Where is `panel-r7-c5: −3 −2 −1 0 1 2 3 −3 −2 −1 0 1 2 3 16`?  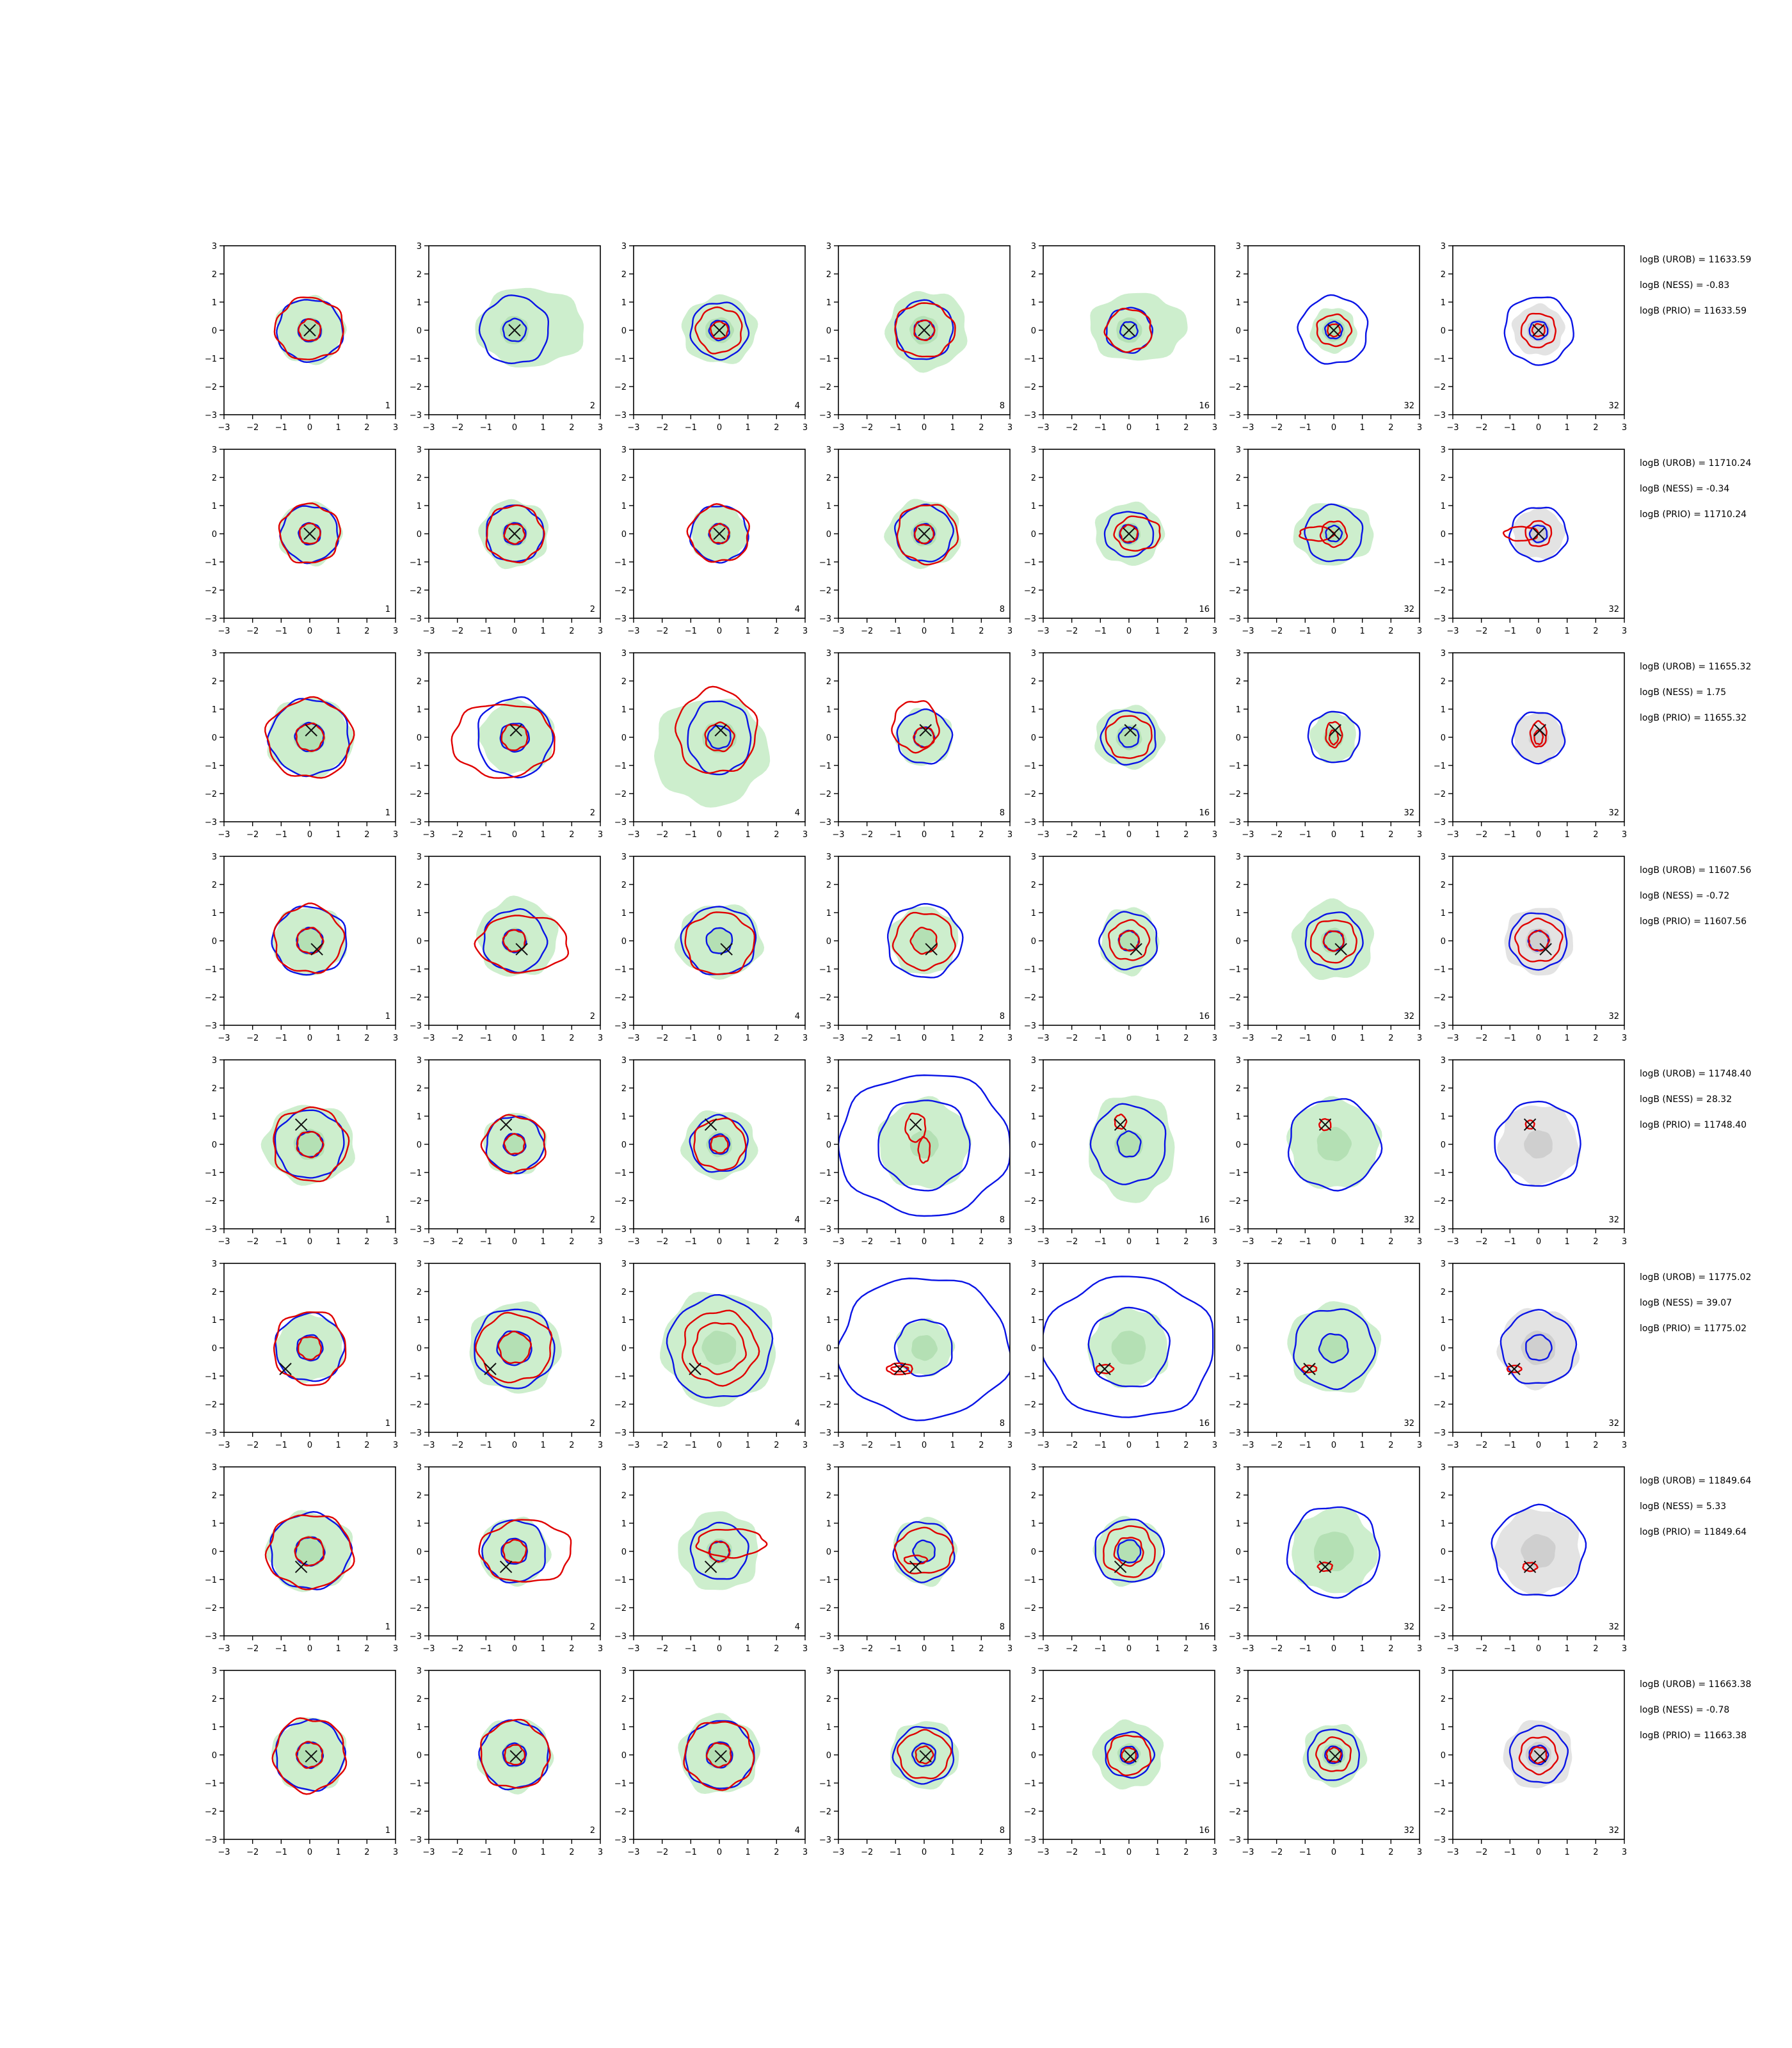
panel-r7-c5: −3 −2 −1 0 1 2 3 −3 −2 −1 0 1 2 3 16 is located at coordinates (1120, 1558).